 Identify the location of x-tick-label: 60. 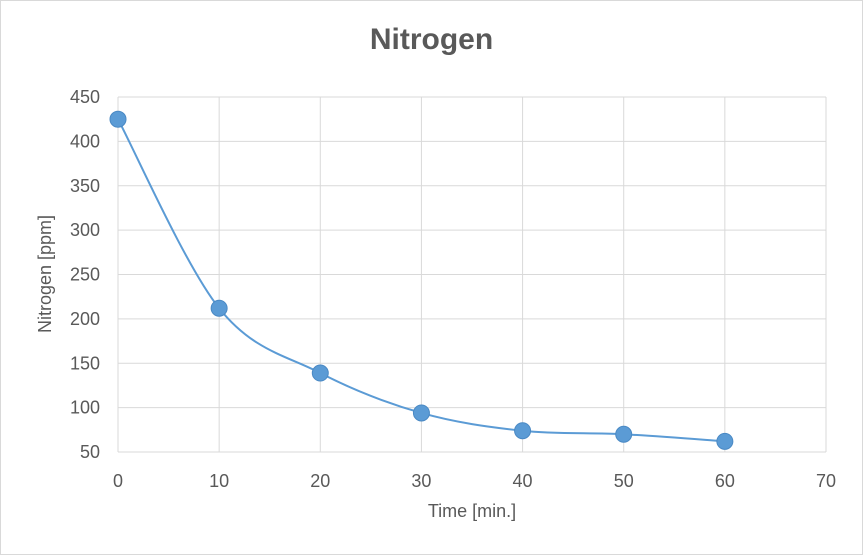
(725, 481).